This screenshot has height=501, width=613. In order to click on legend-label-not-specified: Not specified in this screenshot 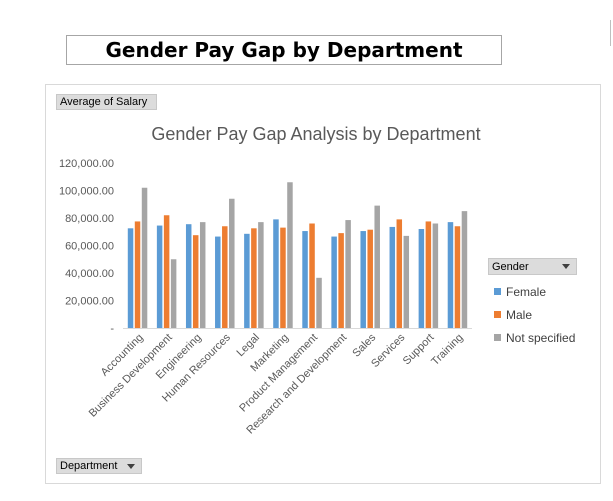, I will do `click(541, 337)`.